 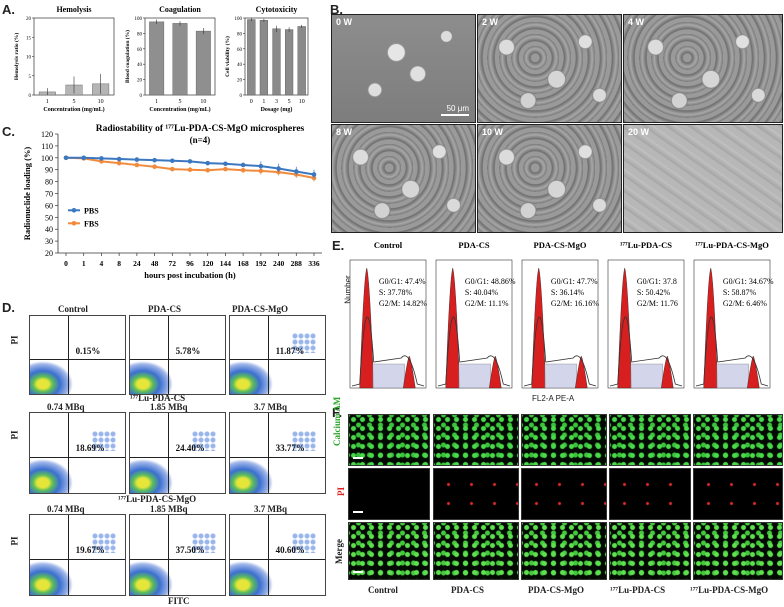 I want to click on flow-pct-control: 0.15%, so click(x=88, y=350).